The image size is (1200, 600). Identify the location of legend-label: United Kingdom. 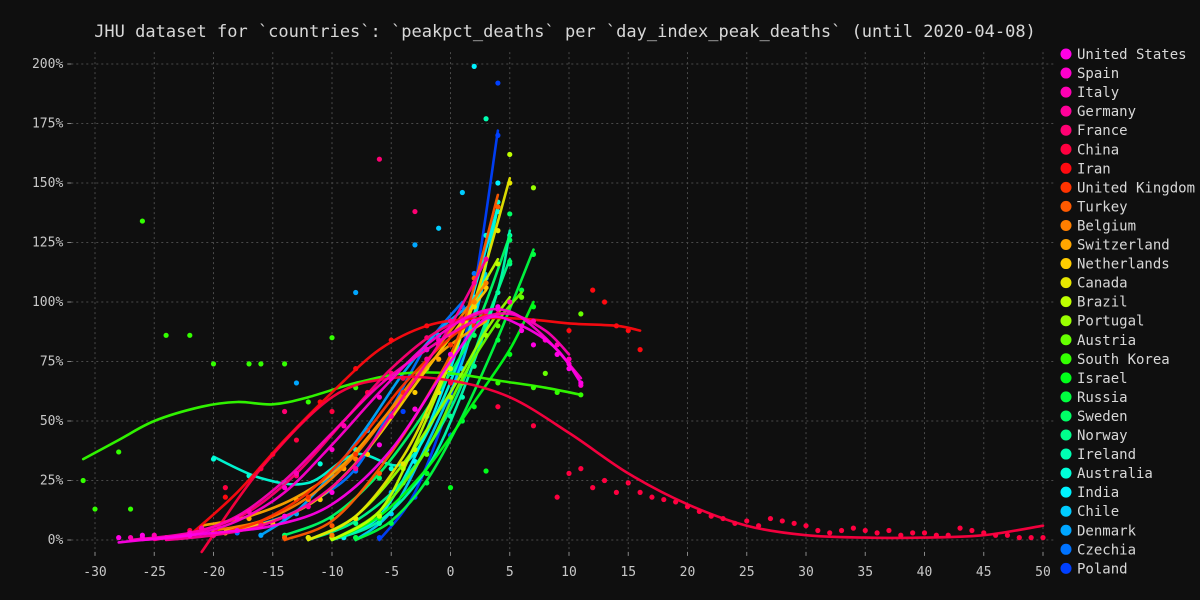
(1136, 188).